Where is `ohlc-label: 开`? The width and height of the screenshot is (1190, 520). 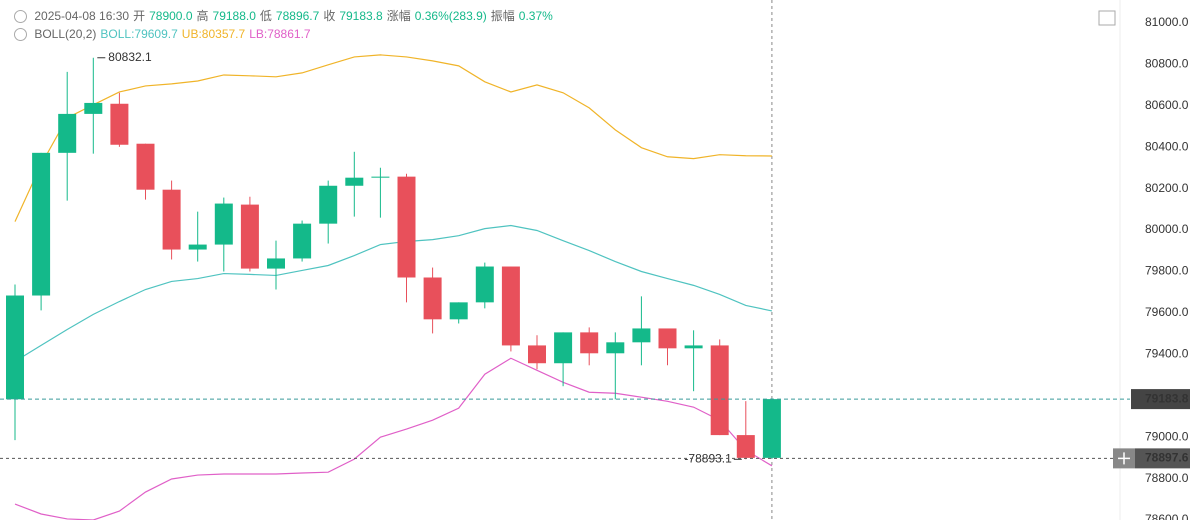
ohlc-label: 开 is located at coordinates (139, 16).